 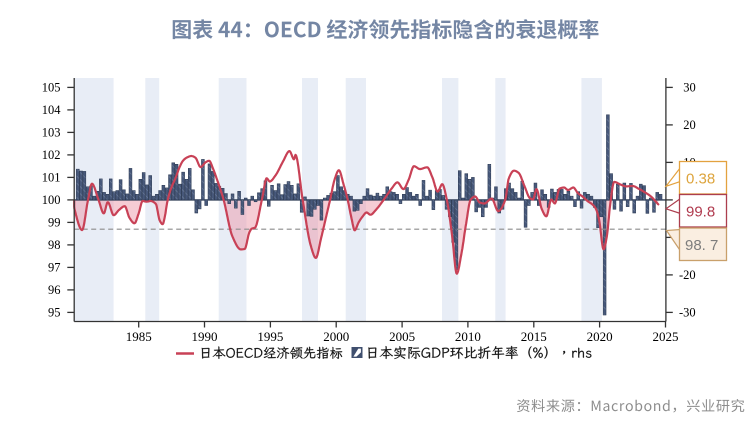 What do you see at coordinates (270, 336) in the screenshot?
I see `svg-text: 1995` at bounding box center [270, 336].